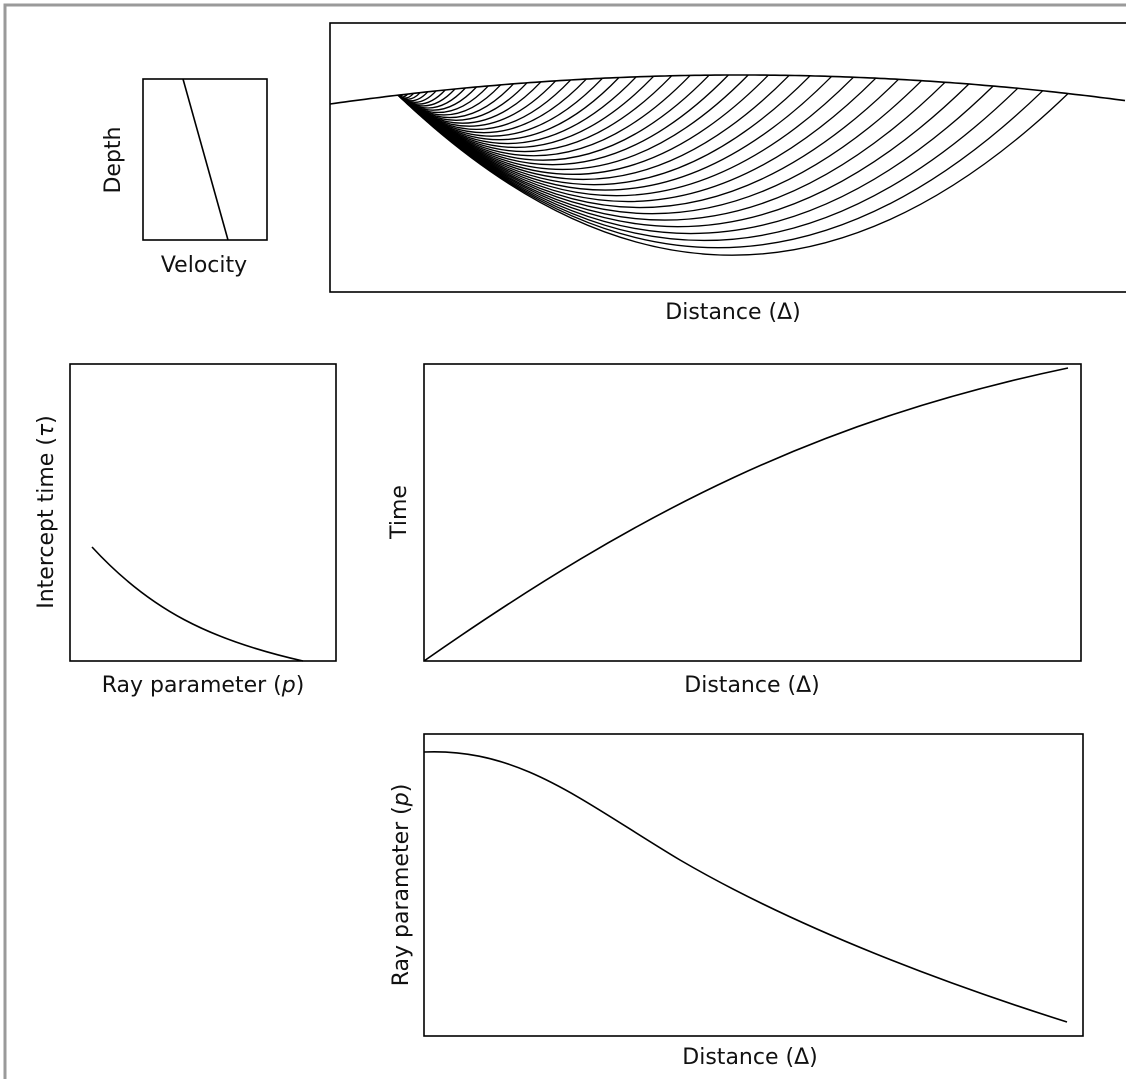 Image resolution: width=1126 pixels, height=1079 pixels. I want to click on label-part: Intercept time (, so click(46, 523).